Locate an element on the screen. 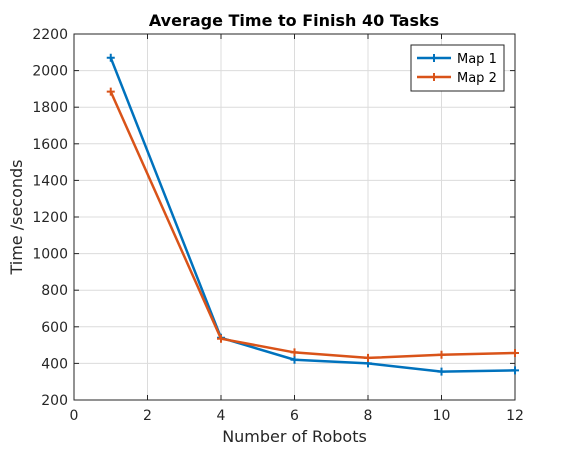  legend-box is located at coordinates (457, 68).